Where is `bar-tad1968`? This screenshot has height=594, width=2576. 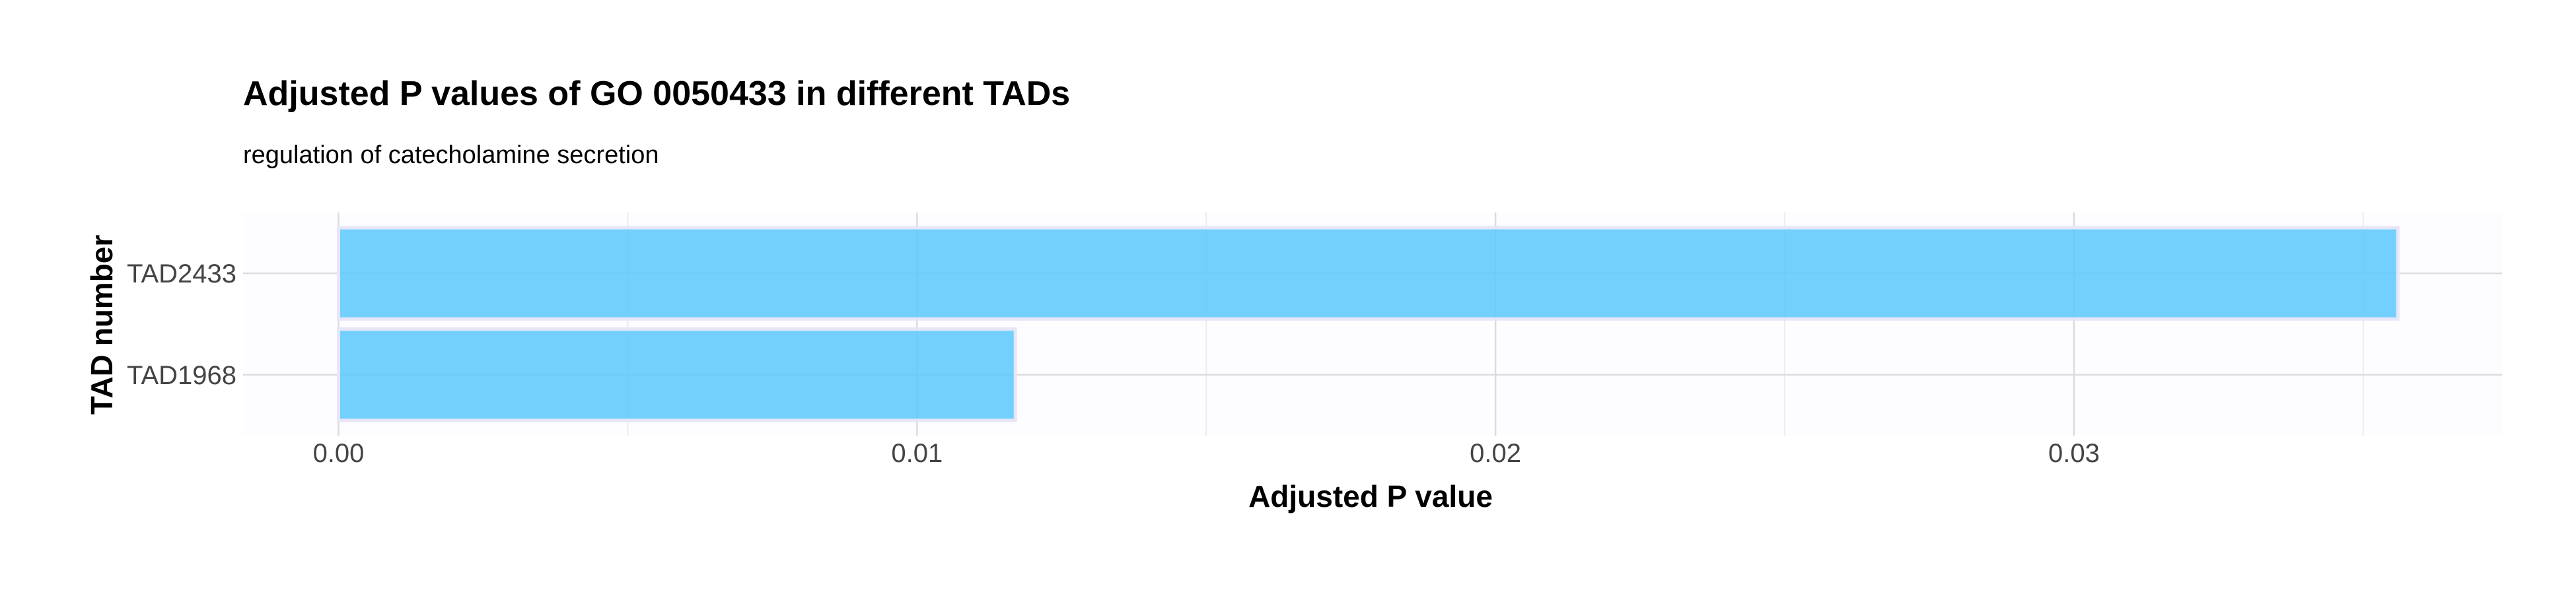
bar-tad1968 is located at coordinates (677, 374).